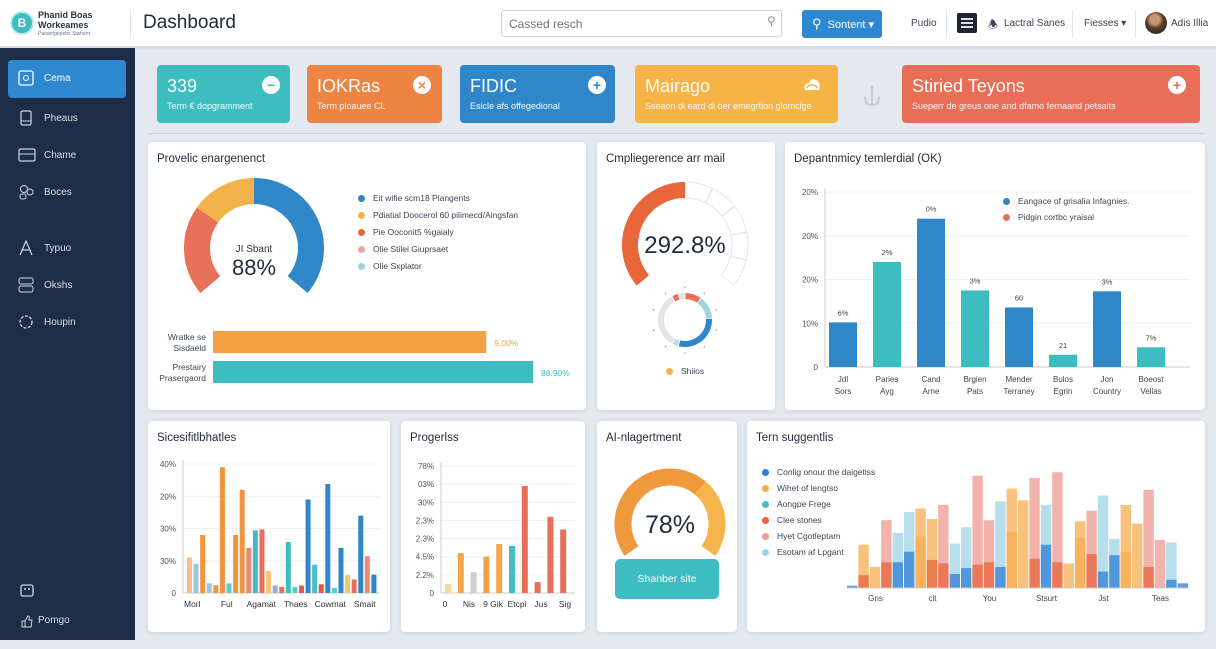 This screenshot has width=1216, height=649. I want to click on x-tick-label: Sors, so click(843, 391).